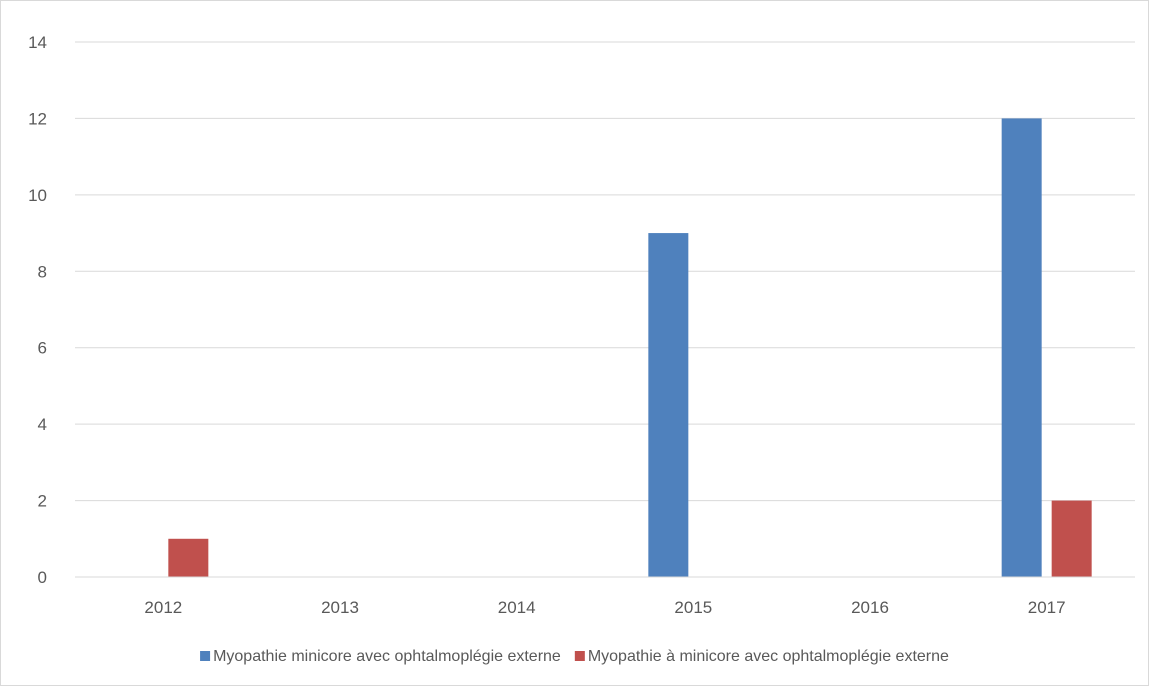 Image resolution: width=1149 pixels, height=686 pixels. I want to click on x-tick-label: 2014, so click(517, 607).